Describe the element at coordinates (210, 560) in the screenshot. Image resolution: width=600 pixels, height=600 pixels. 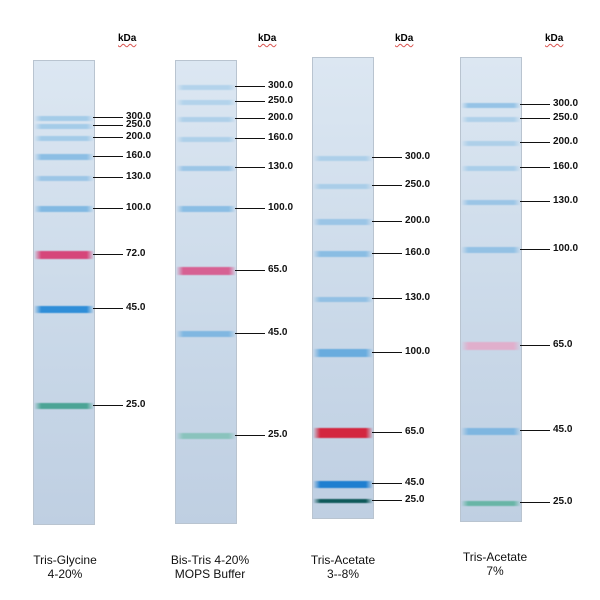
I see `lane-caption-line: Bis-Tris 4-20%` at that location.